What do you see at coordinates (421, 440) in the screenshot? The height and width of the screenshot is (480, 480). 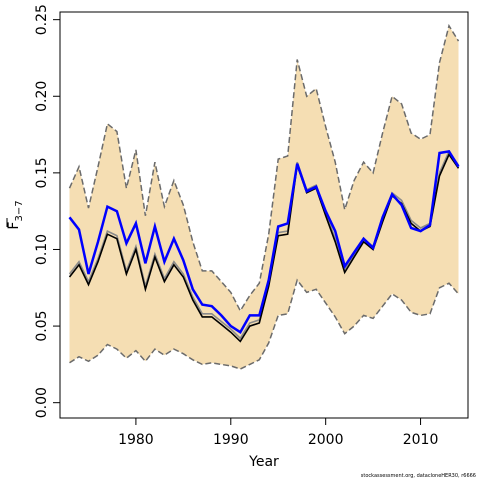 I see `x-tick-label: 2010` at bounding box center [421, 440].